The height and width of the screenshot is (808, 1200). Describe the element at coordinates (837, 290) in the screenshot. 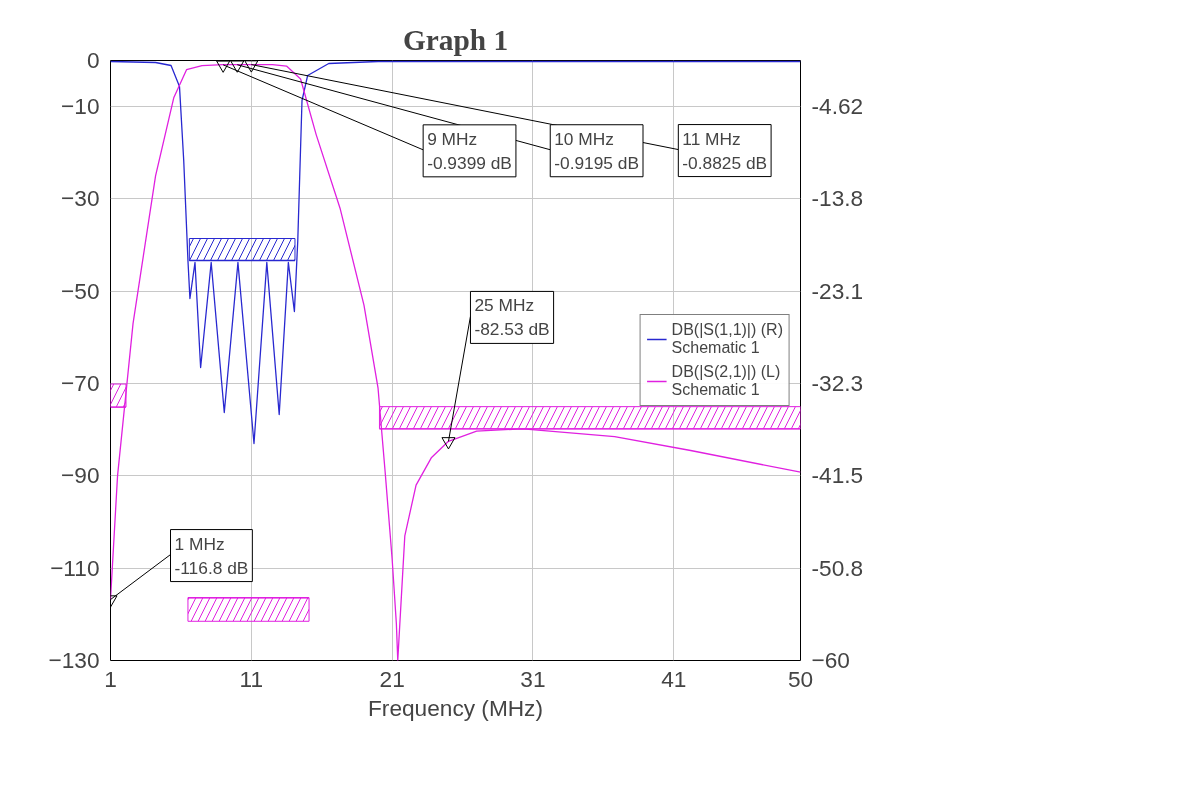

I see `y2-tick-label: -23.1` at that location.